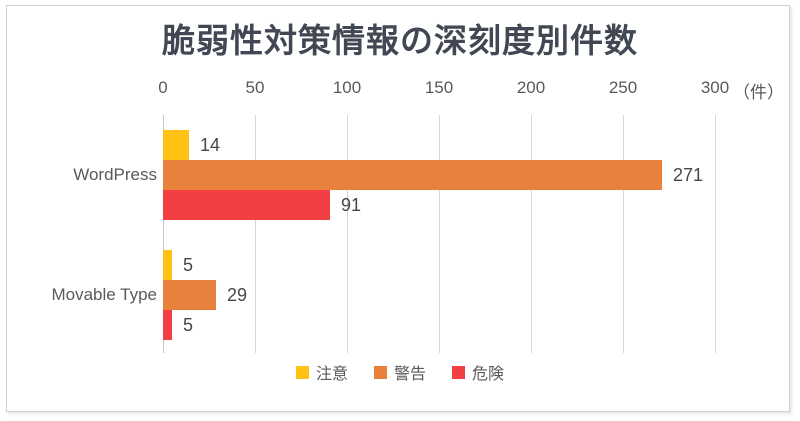 The image size is (800, 421). What do you see at coordinates (255, 87) in the screenshot?
I see `x-tick-label: 50` at bounding box center [255, 87].